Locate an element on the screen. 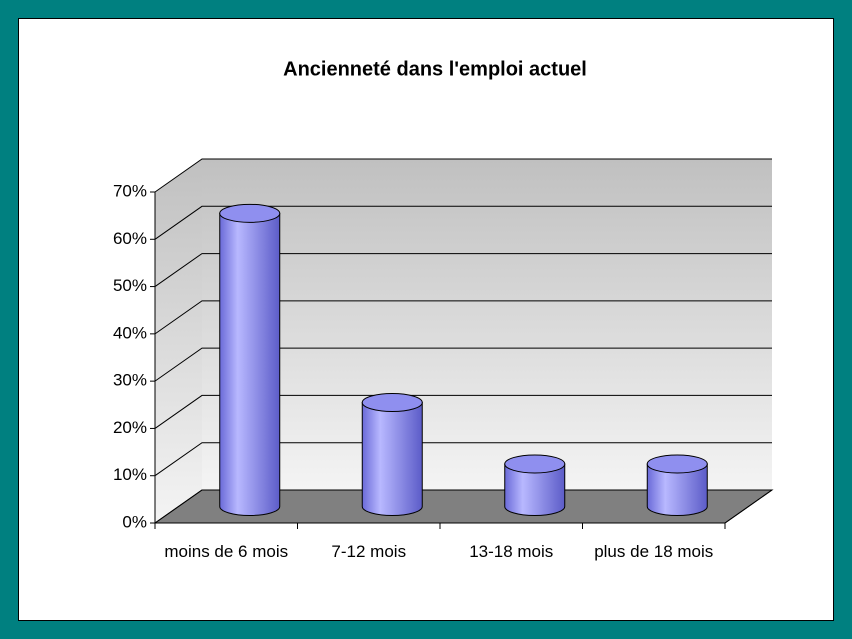  chart-title: Ancienneté dans l'emploi actuel is located at coordinates (435, 69).